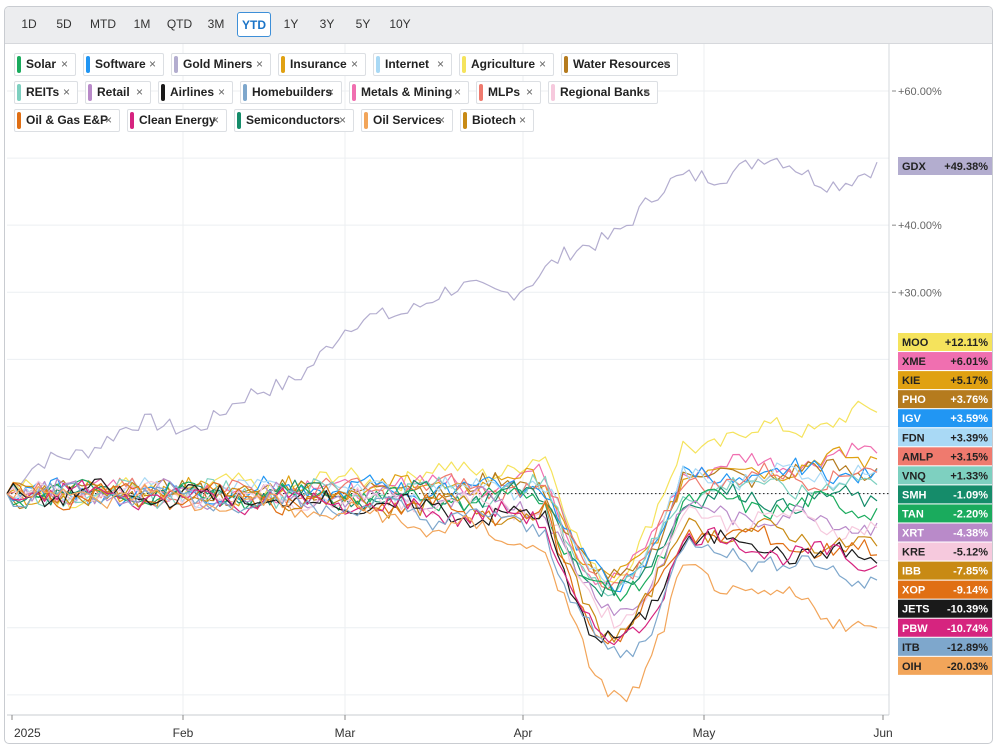  What do you see at coordinates (103, 24) in the screenshot?
I see `timeframe-mtd-button: MTD` at bounding box center [103, 24].